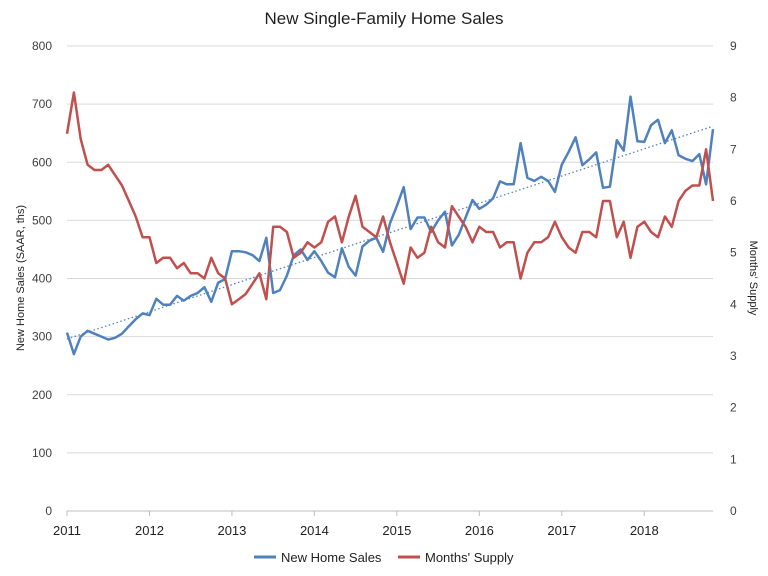 This screenshot has height=576, width=768. I want to click on y-right-tick-label: 7, so click(733, 149).